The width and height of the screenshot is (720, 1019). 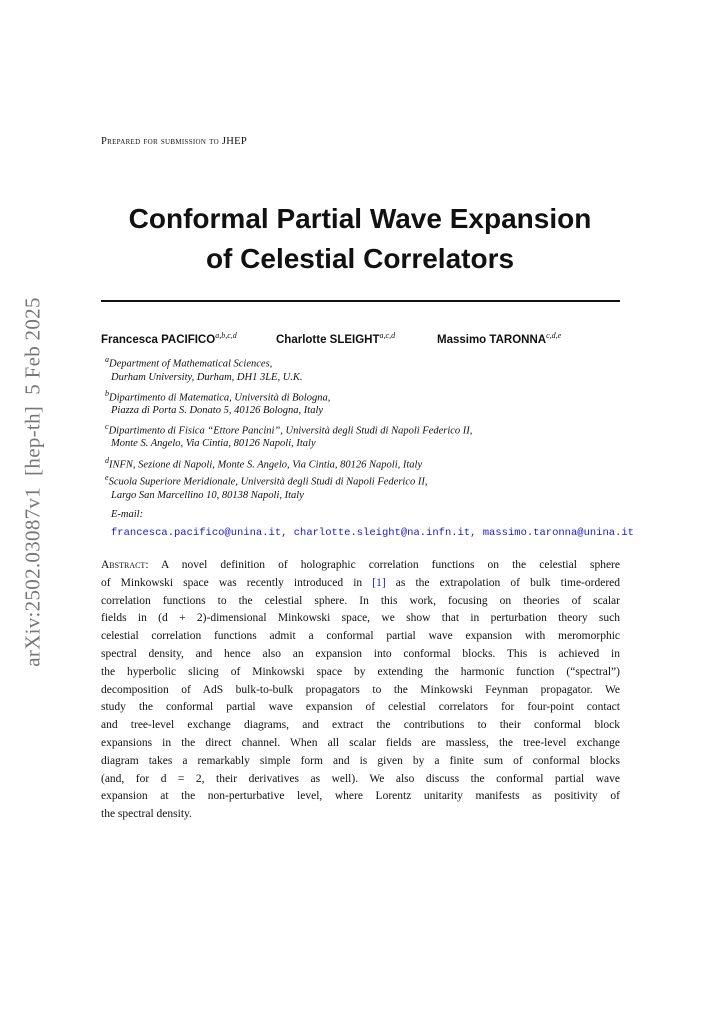 What do you see at coordinates (32, 482) in the screenshot?
I see `arxiv-id: arXiv:2502.03087v1 [hep-th] 5 Feb 2025` at bounding box center [32, 482].